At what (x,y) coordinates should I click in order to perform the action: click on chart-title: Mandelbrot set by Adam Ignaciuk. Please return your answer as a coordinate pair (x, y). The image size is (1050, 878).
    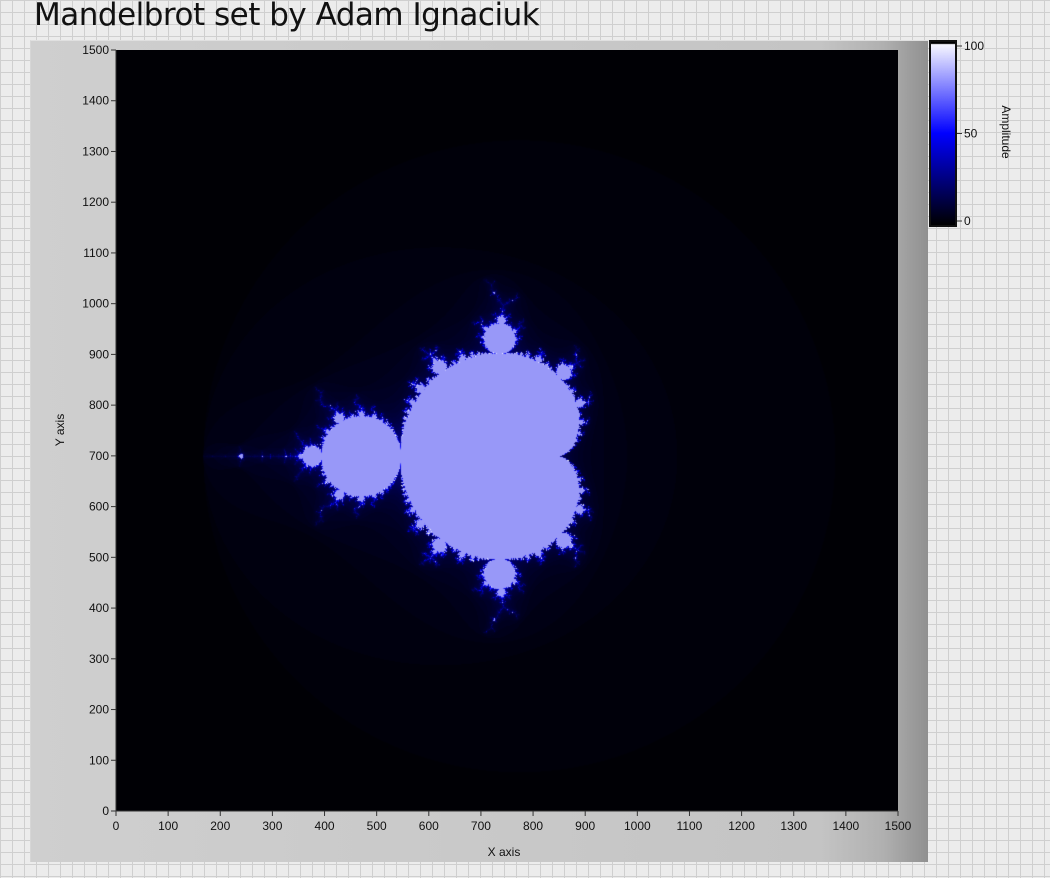
    Looking at the image, I should click on (287, 16).